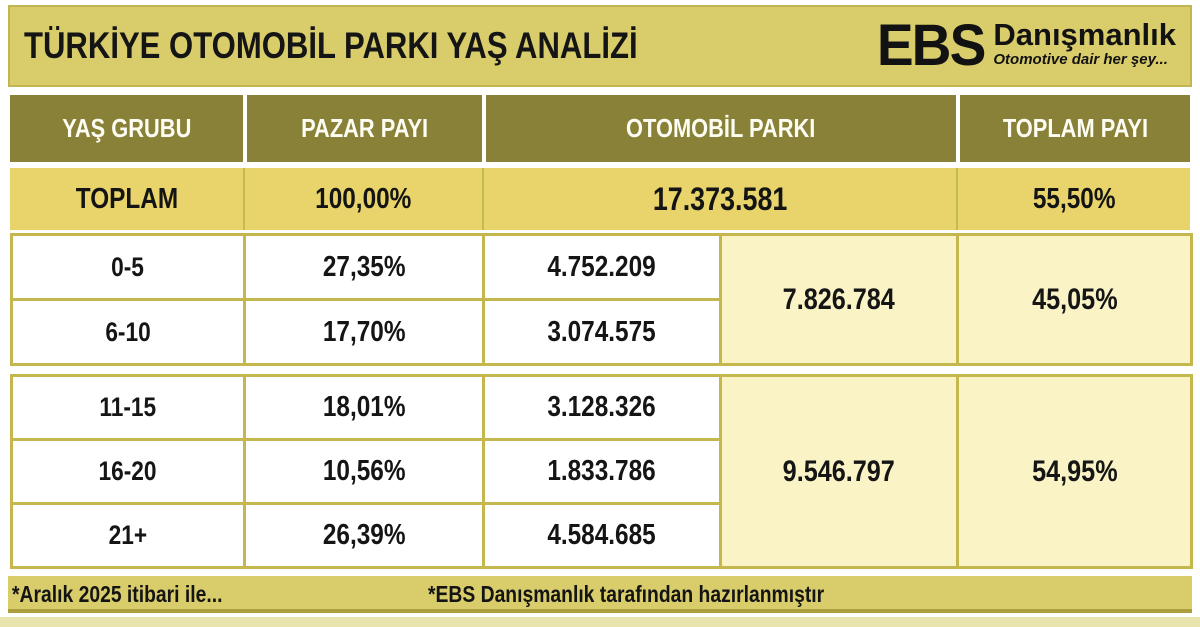 Image resolution: width=1200 pixels, height=627 pixels. I want to click on page-title: TÜRKİYE OTOMOBİL PARKI YAŞ ANALİZİ, so click(389, 46).